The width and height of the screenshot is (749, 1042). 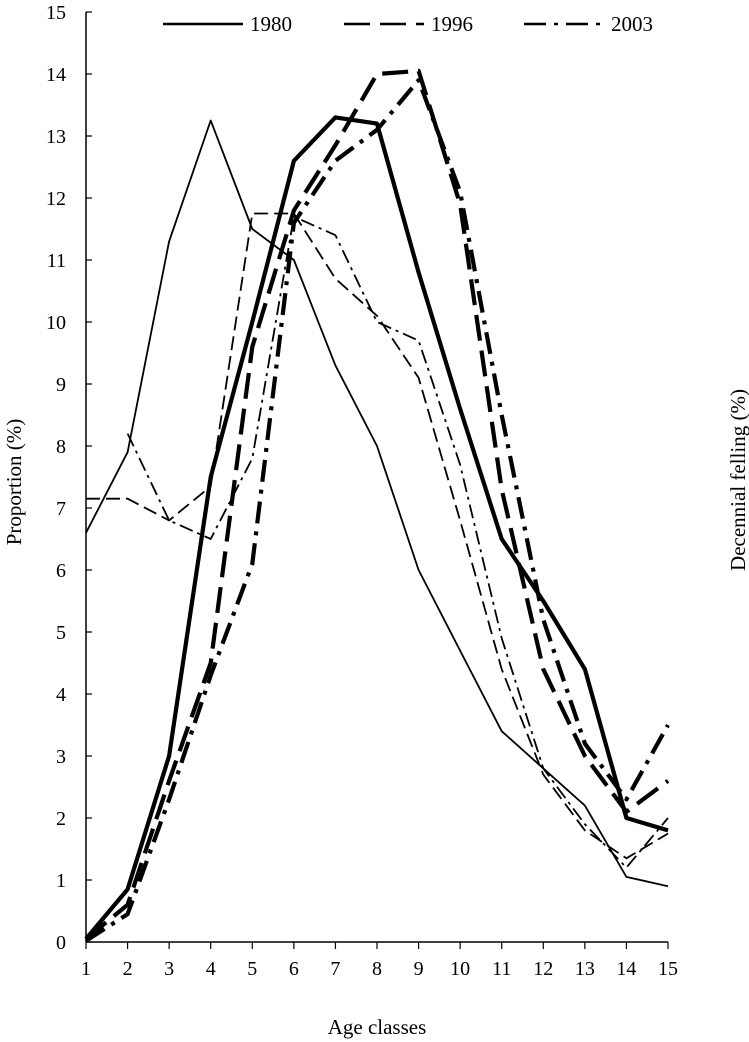 What do you see at coordinates (408, 24) in the screenshot?
I see `legend: 1980 1996 2003` at bounding box center [408, 24].